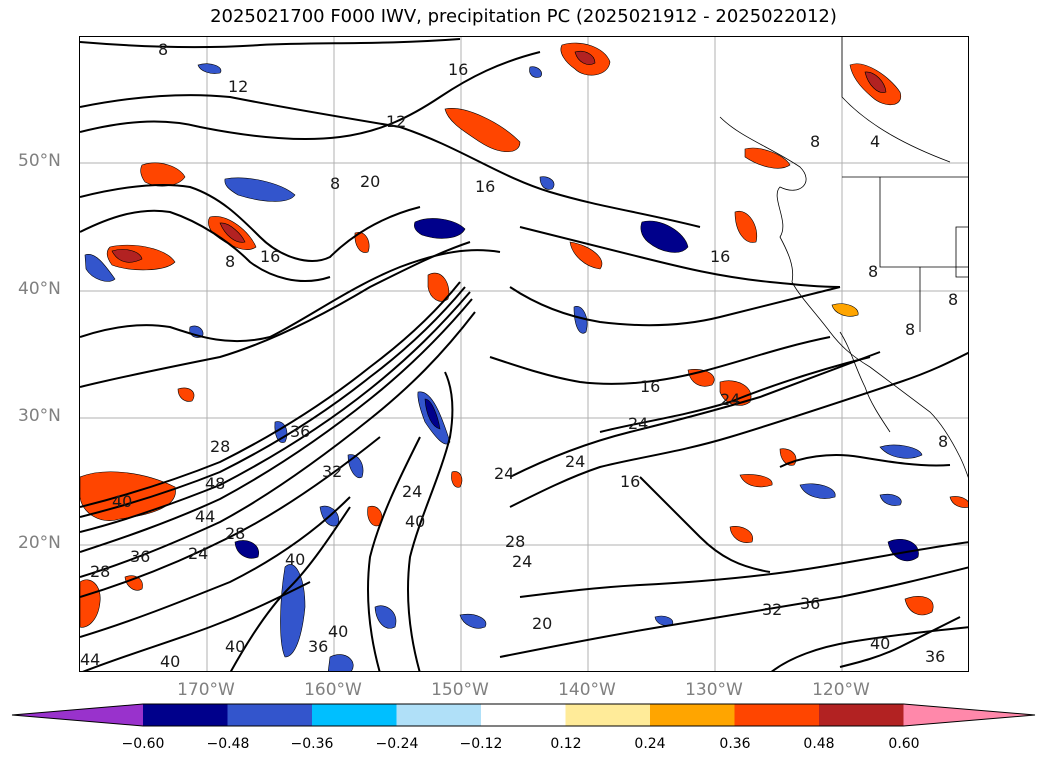 Image resolution: width=1047 pixels, height=765 pixels. What do you see at coordinates (39, 543) in the screenshot?
I see `lat-label-20n: 20°N` at bounding box center [39, 543].